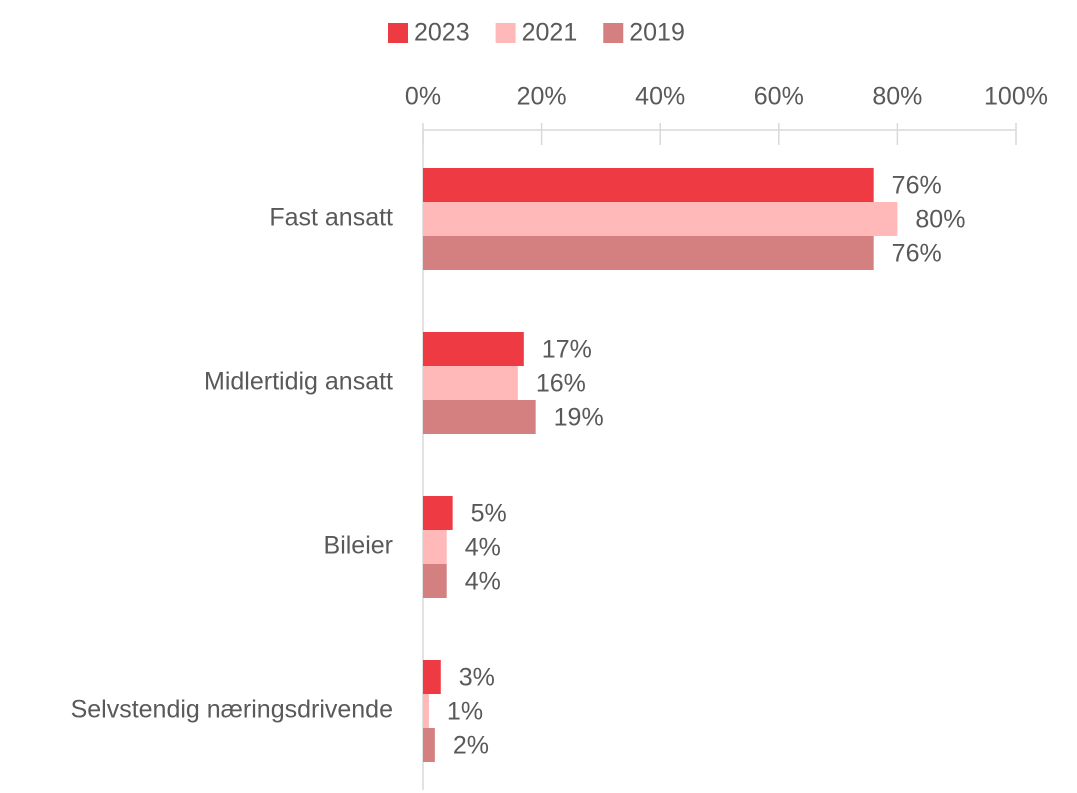  Describe the element at coordinates (542, 97) in the screenshot. I see `x-tick-label: 20%` at that location.